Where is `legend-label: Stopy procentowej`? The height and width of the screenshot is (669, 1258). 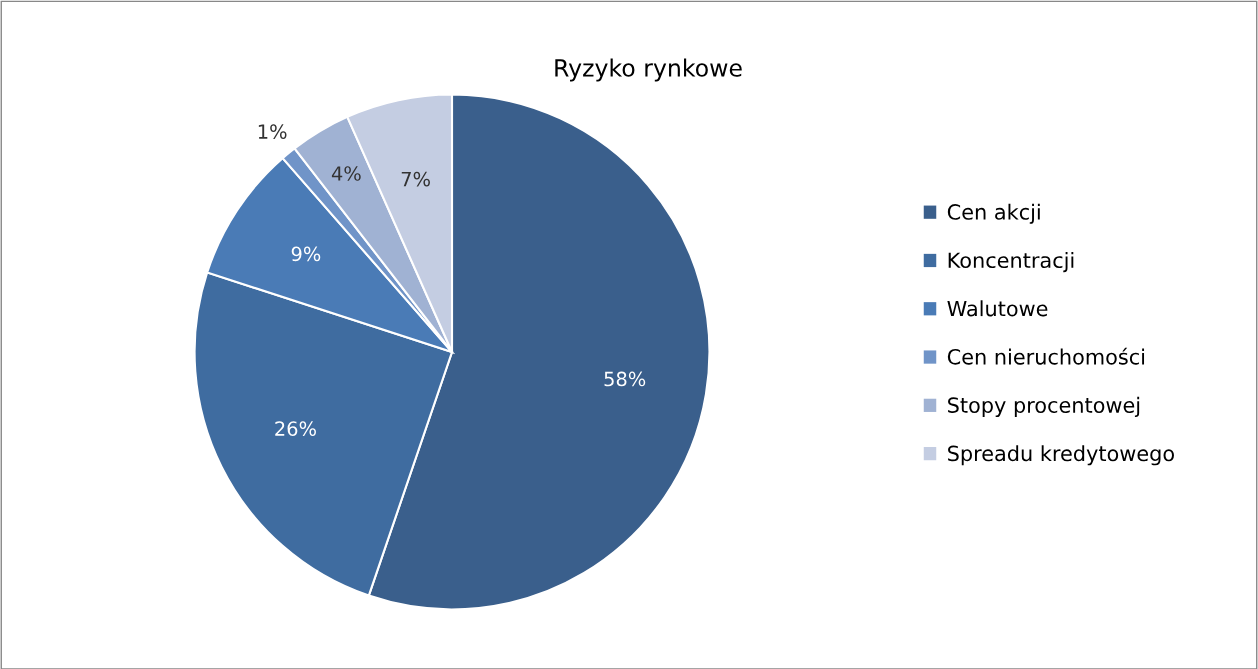 legend-label: Stopy procentowej is located at coordinates (1044, 407).